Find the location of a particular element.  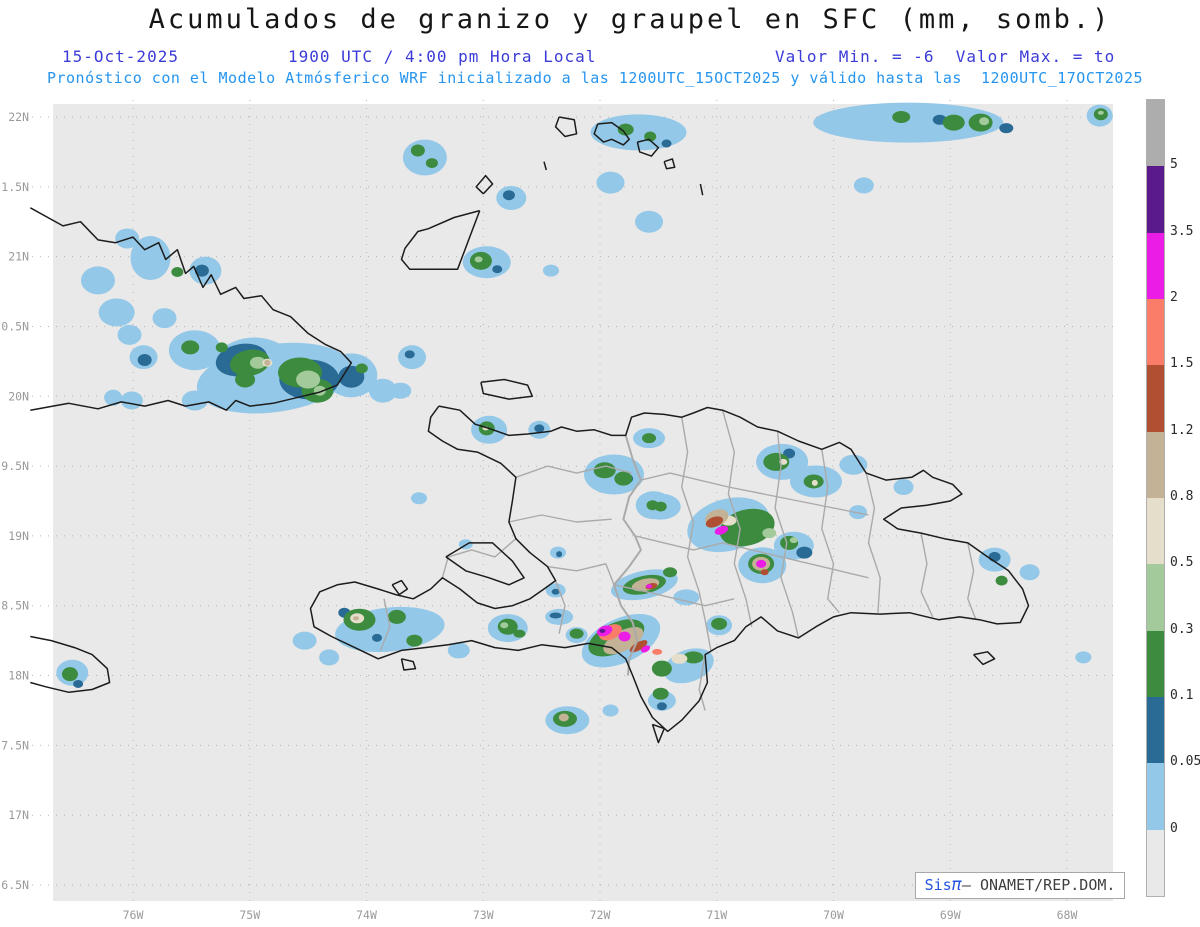

colorbar-tick-label: 3.5 is located at coordinates (1182, 231).